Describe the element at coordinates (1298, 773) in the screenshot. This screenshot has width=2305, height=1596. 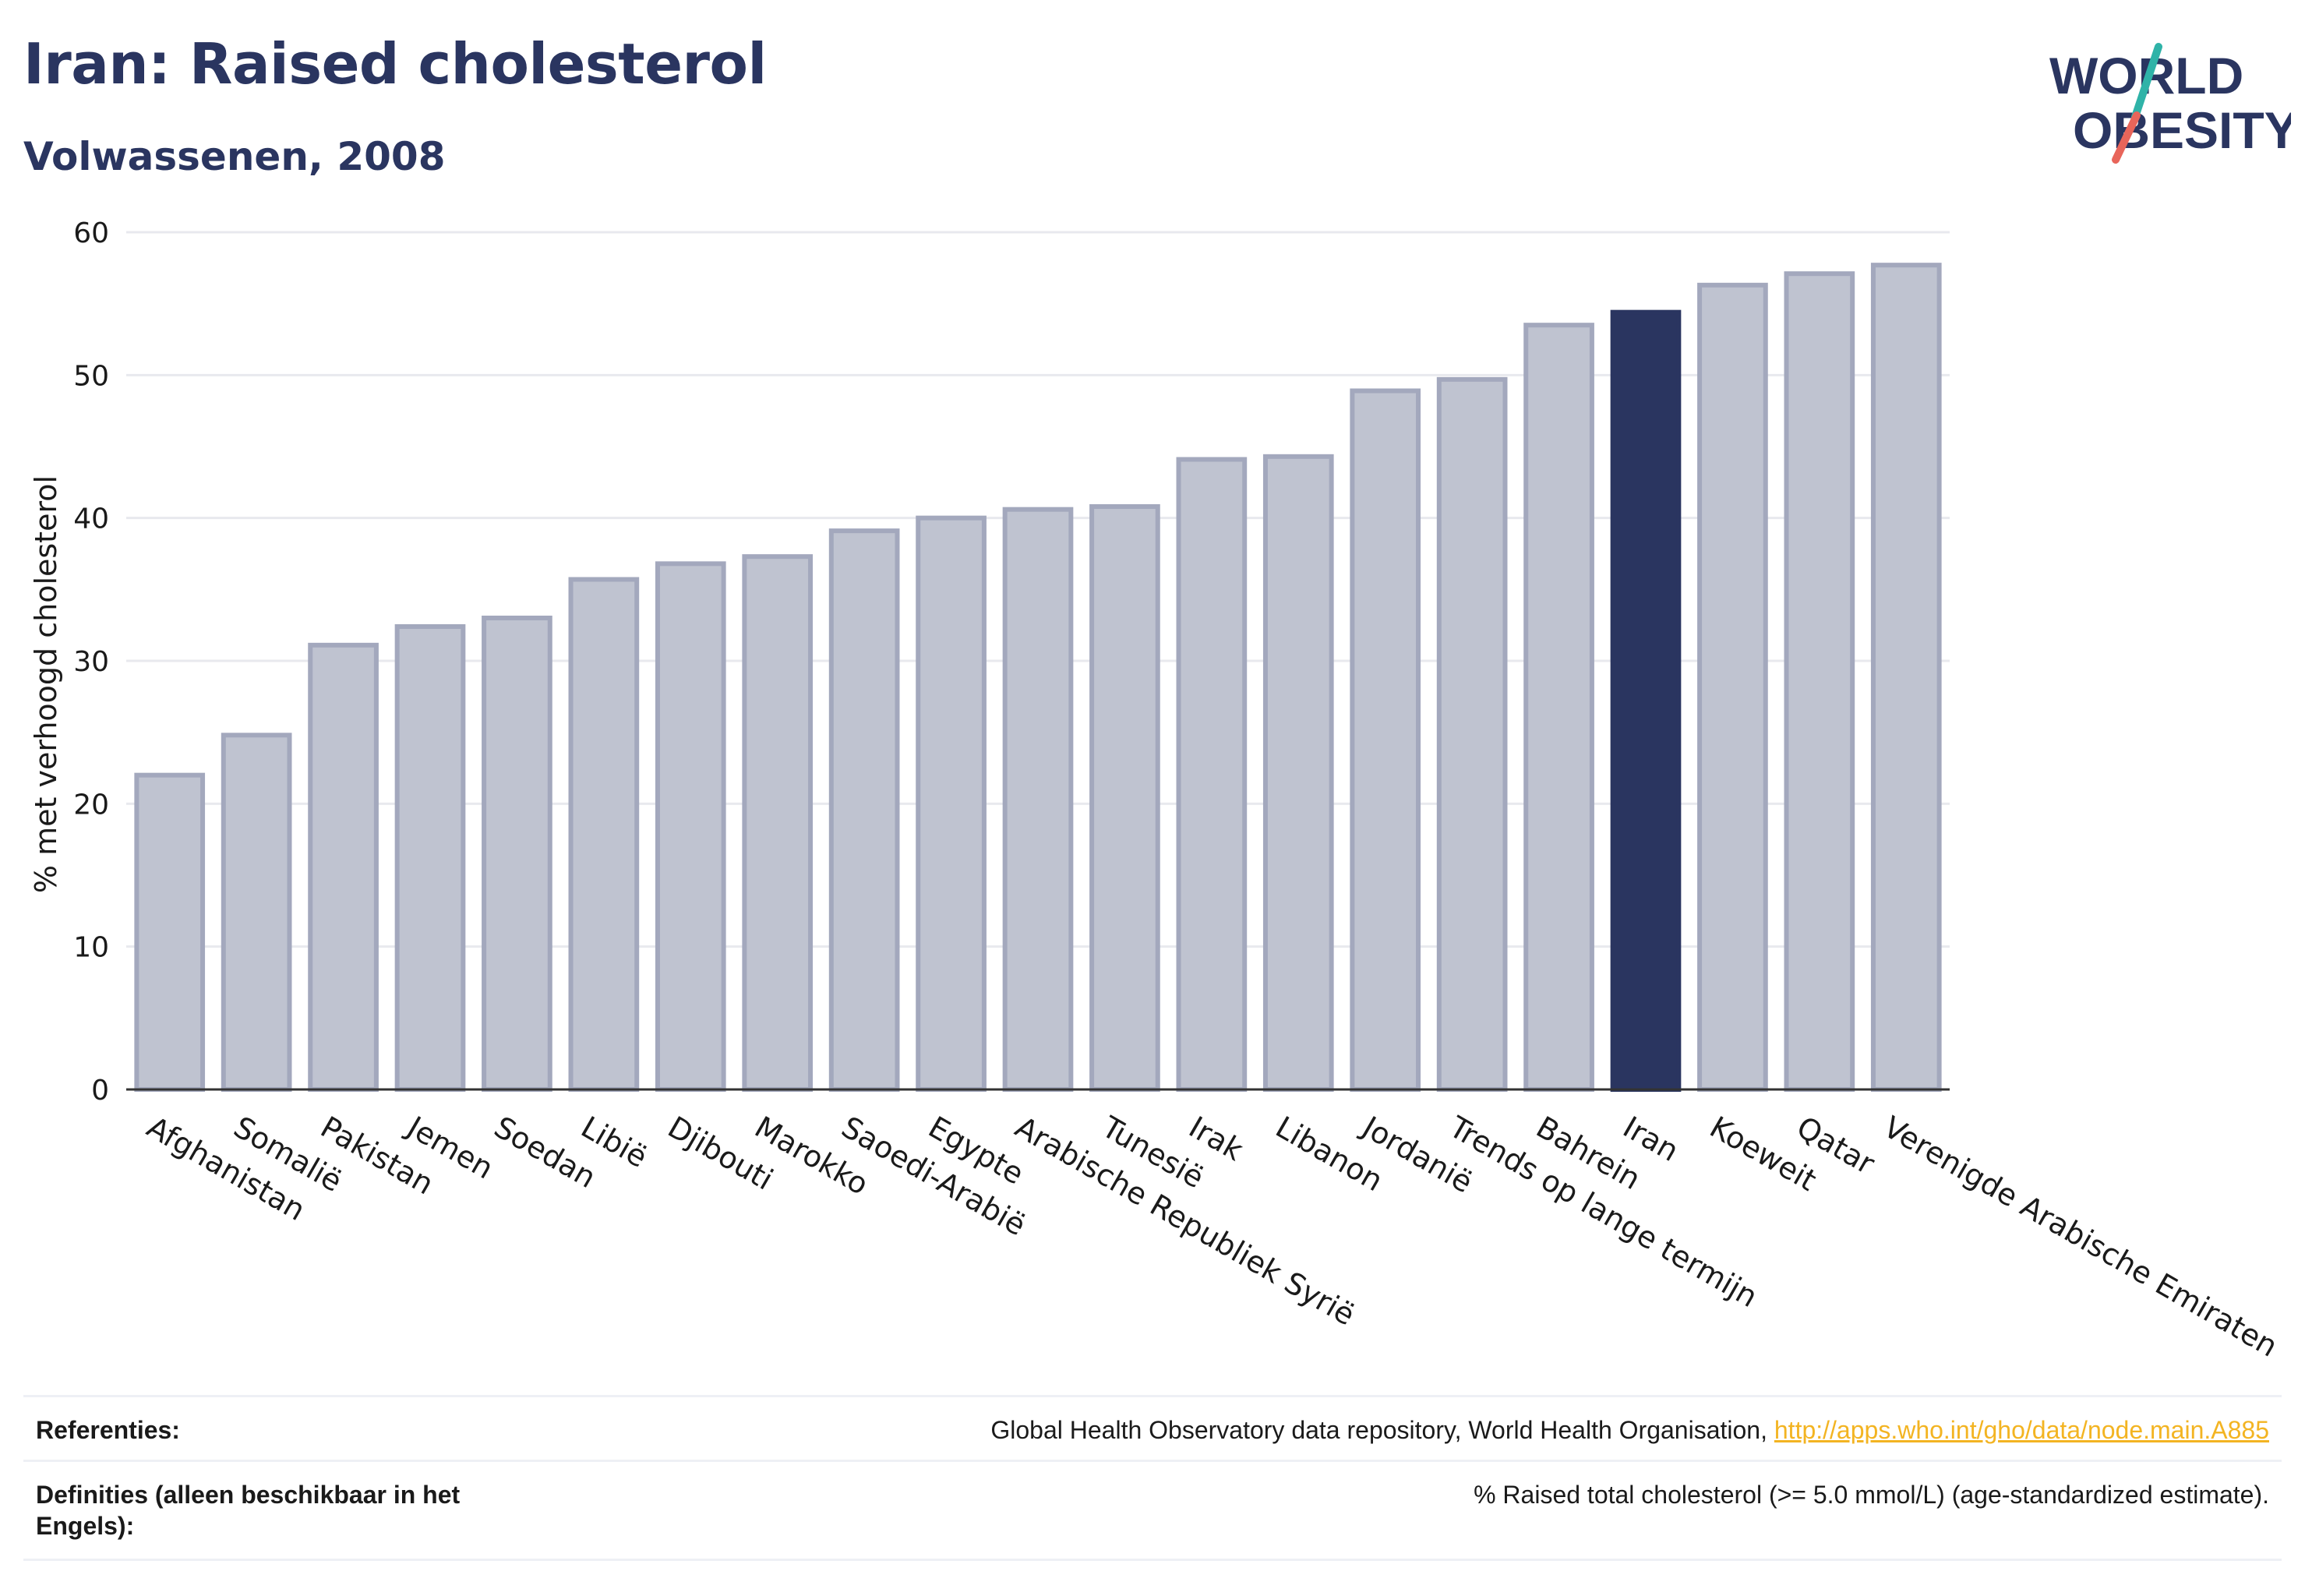
I see `bar-libanon` at that location.